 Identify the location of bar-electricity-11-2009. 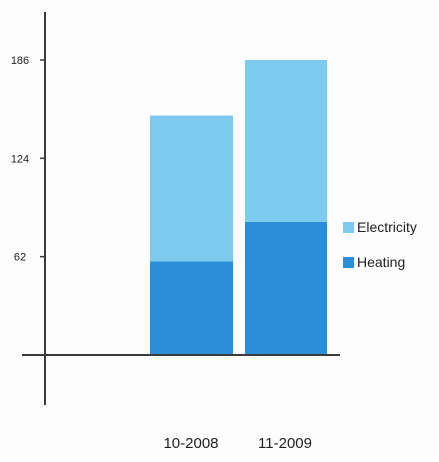
(286, 141).